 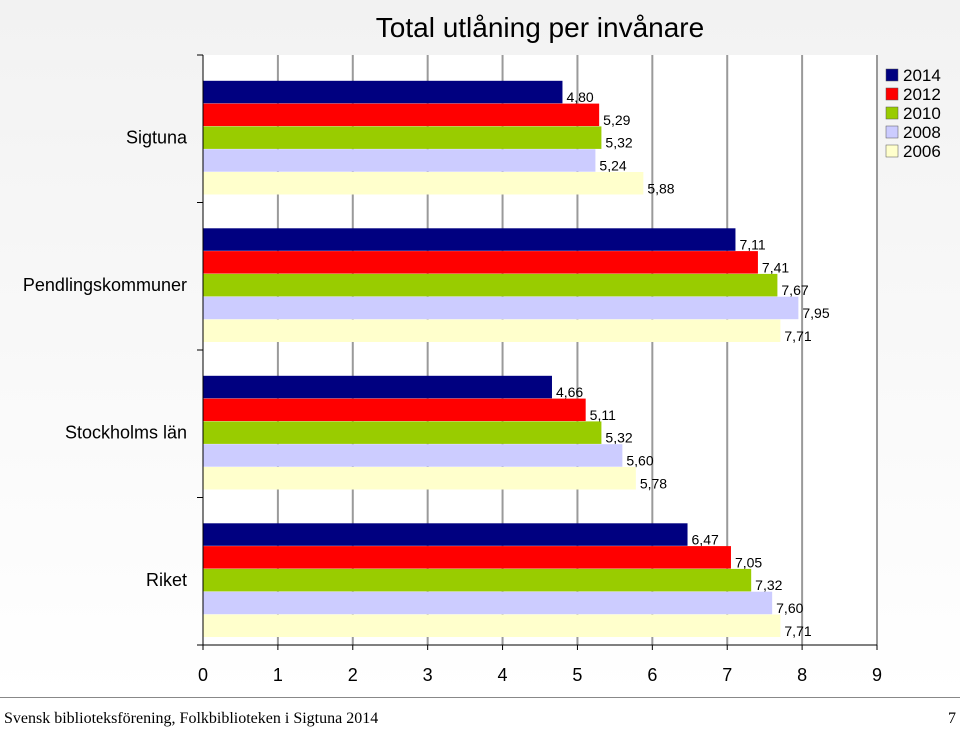 What do you see at coordinates (603, 415) in the screenshot?
I see `data-label: 5,11` at bounding box center [603, 415].